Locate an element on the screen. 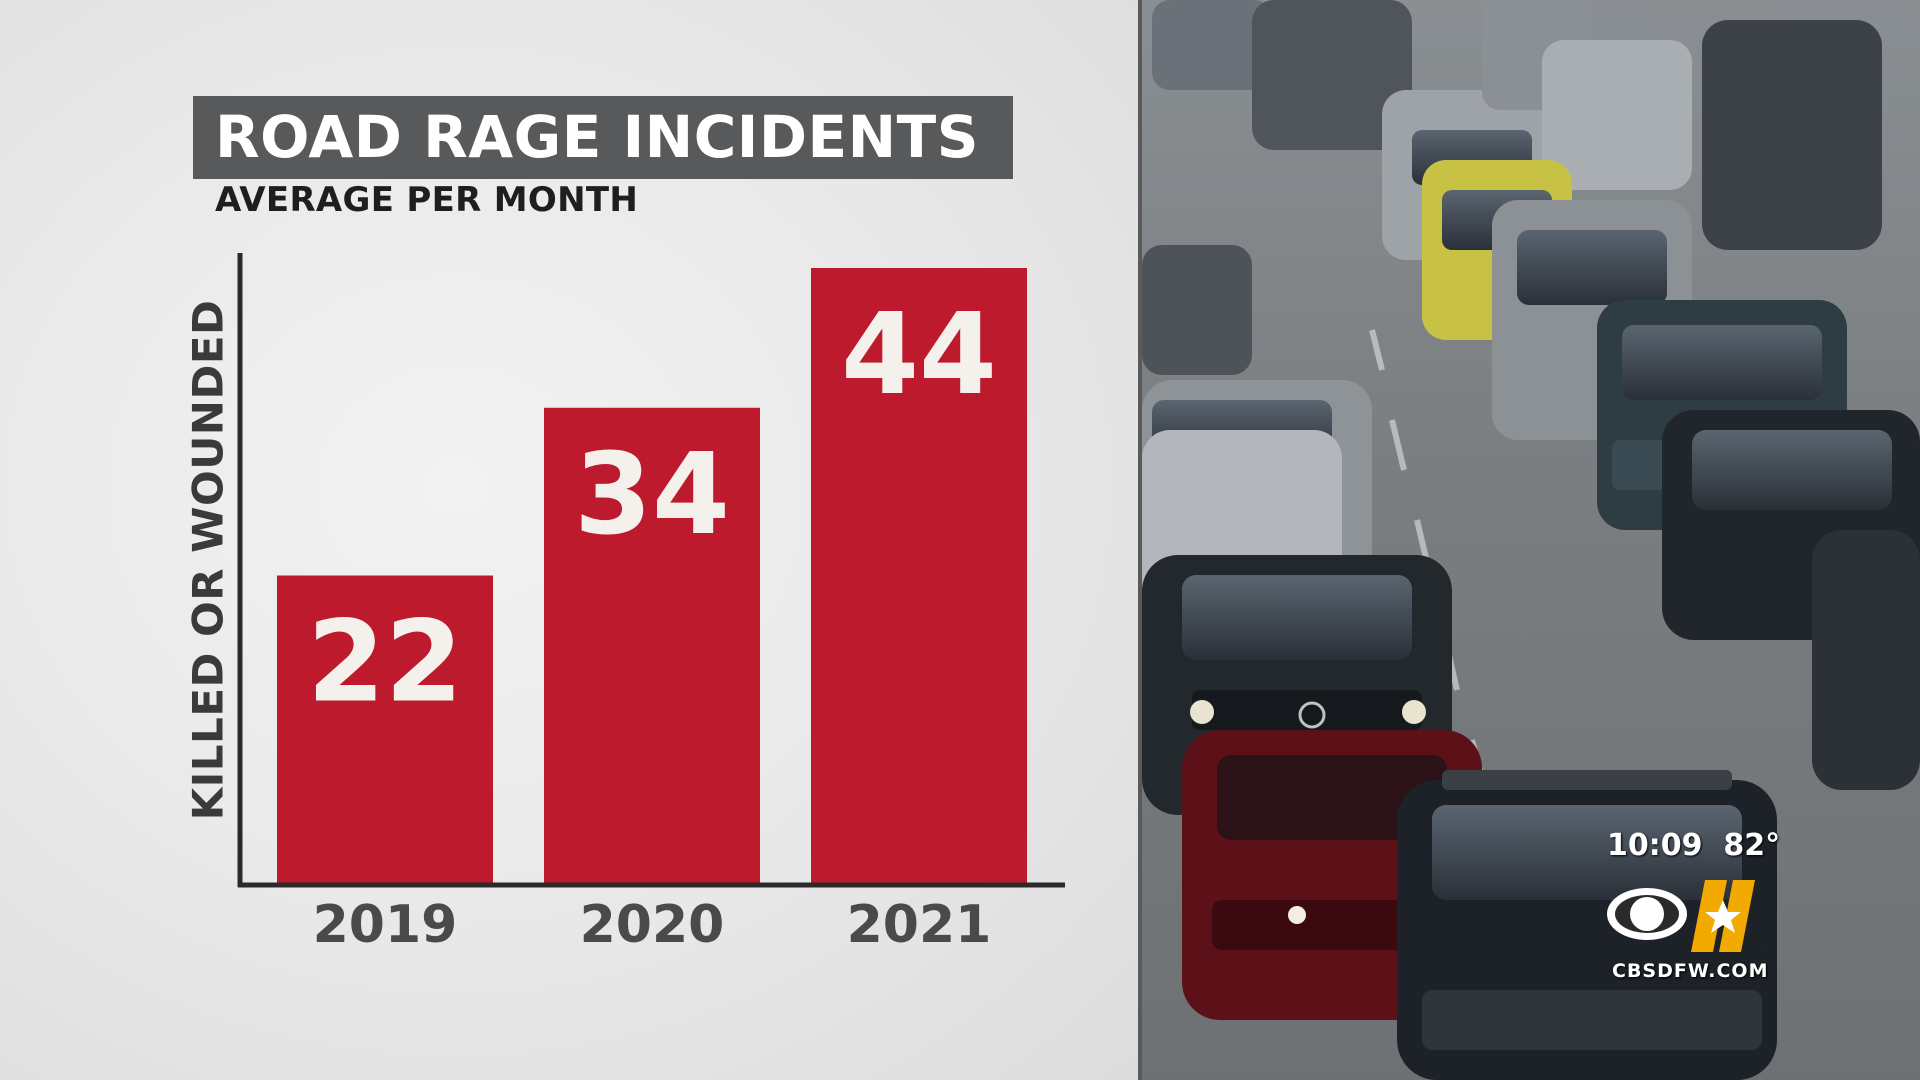 This screenshot has height=1080, width=1920. x-tick-label-2021: 2021 is located at coordinates (919, 925).